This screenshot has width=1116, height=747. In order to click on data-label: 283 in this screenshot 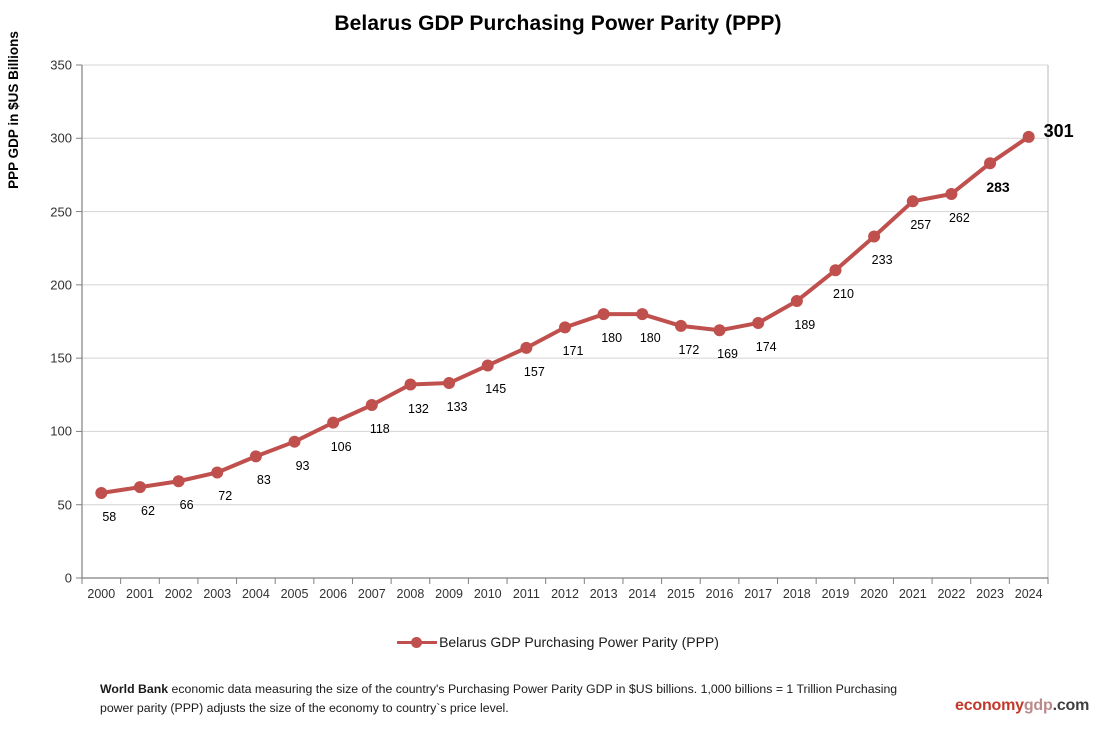, I will do `click(998, 187)`.